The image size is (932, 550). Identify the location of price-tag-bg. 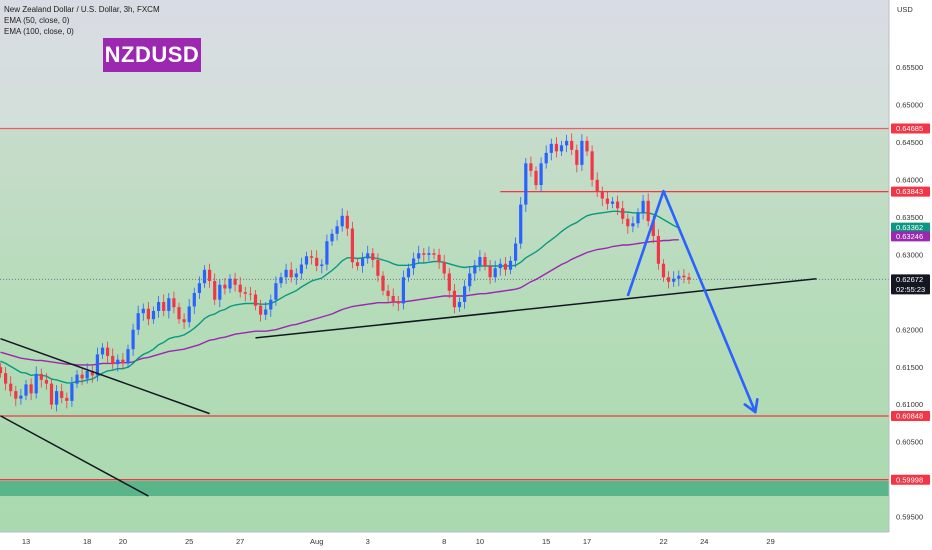
(910, 227).